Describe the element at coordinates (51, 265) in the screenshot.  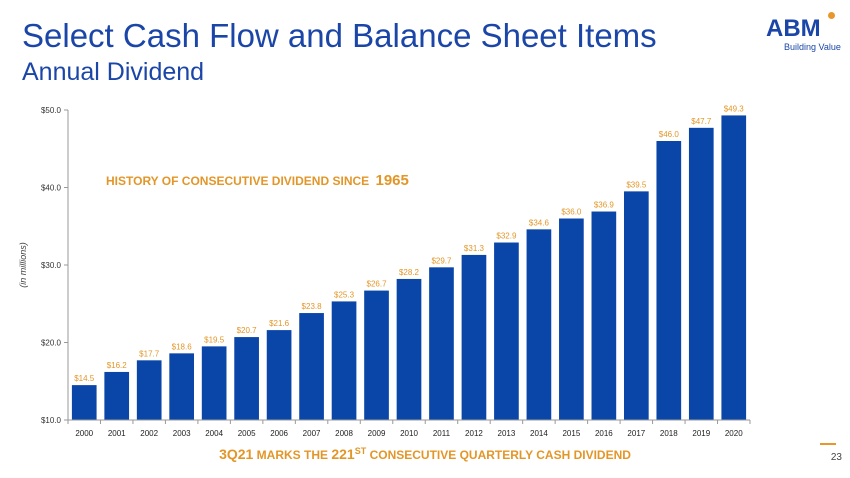
I see `y-tick-label: $30.0` at that location.